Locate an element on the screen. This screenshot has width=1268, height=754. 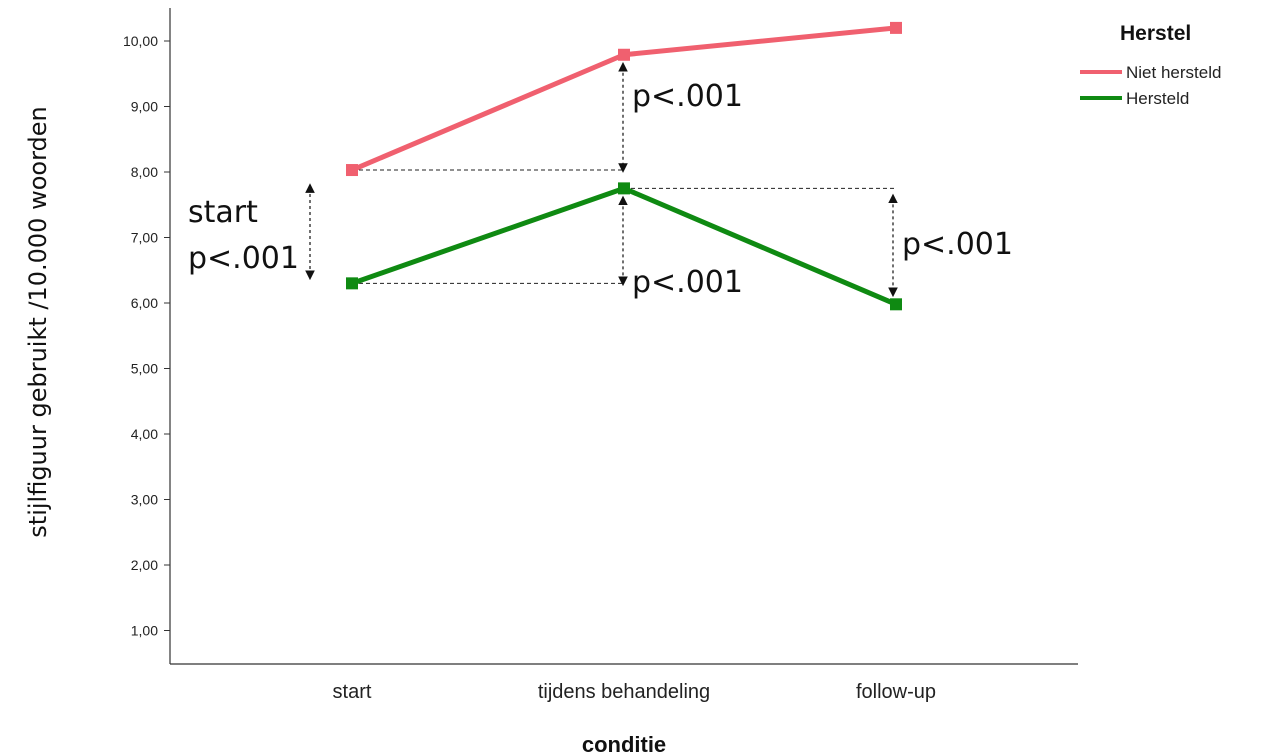
x-axis-title: conditie is located at coordinates (624, 743).